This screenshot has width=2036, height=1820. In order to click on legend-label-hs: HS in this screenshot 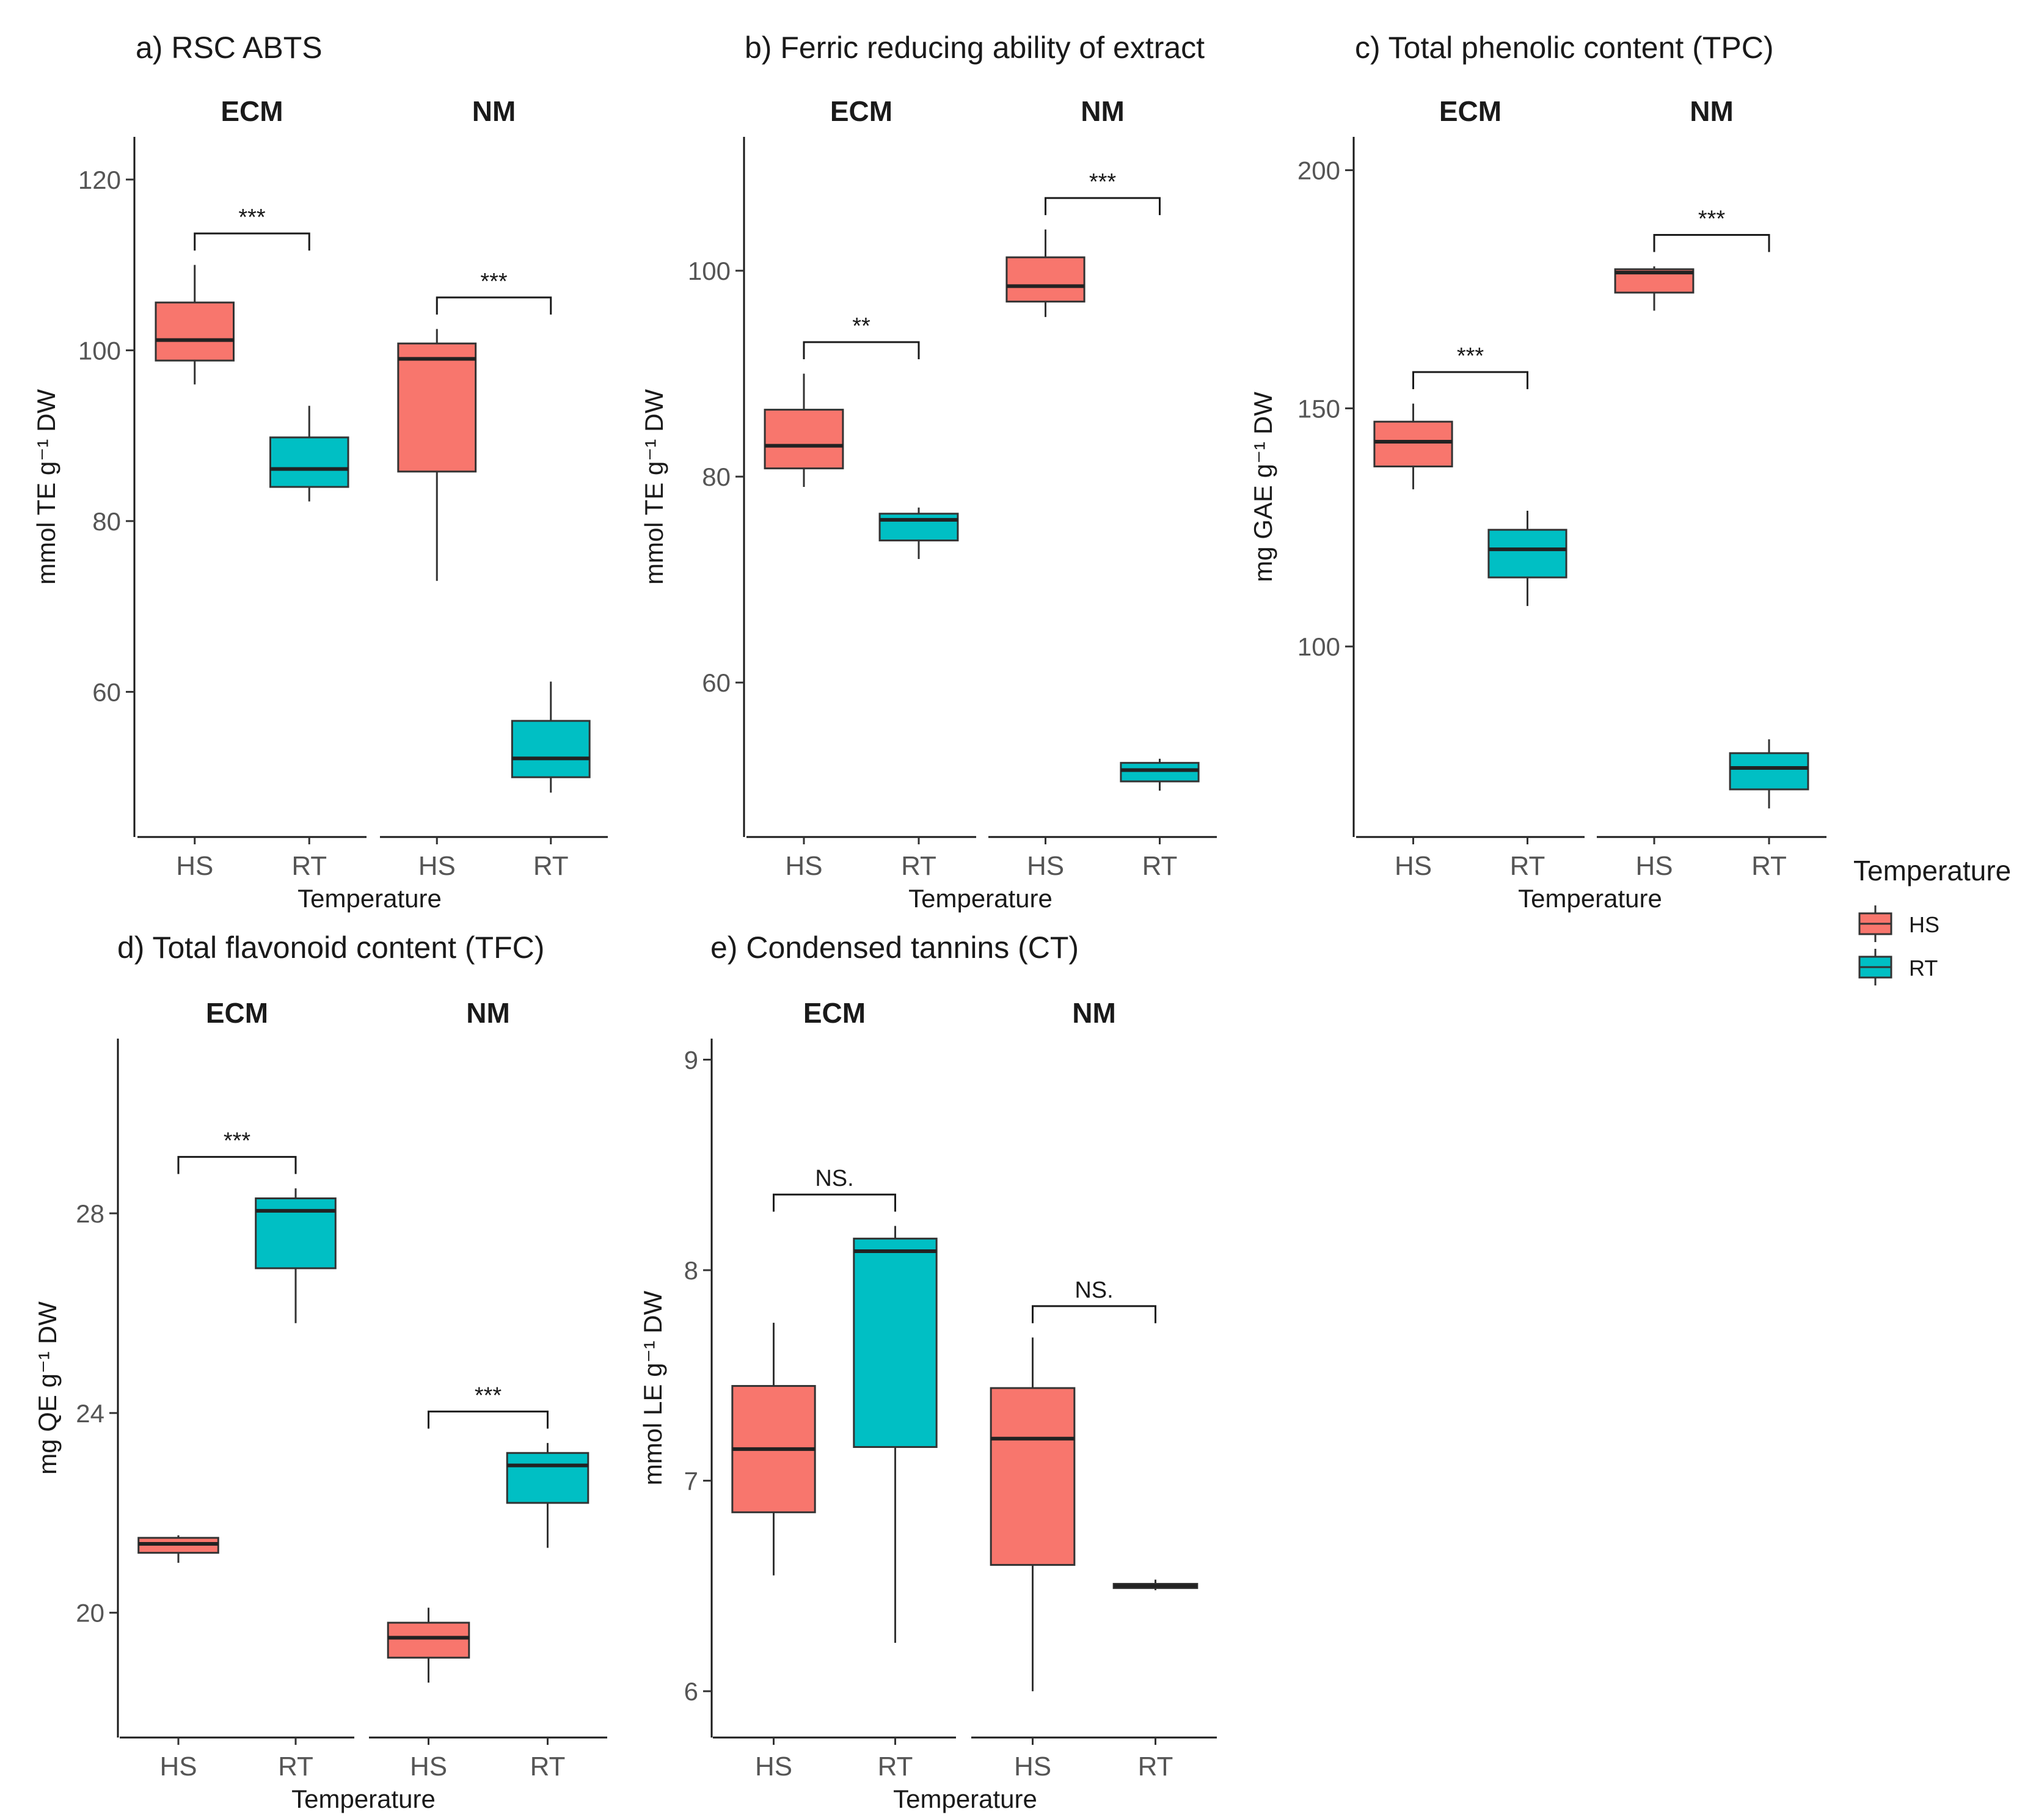, I will do `click(1924, 925)`.